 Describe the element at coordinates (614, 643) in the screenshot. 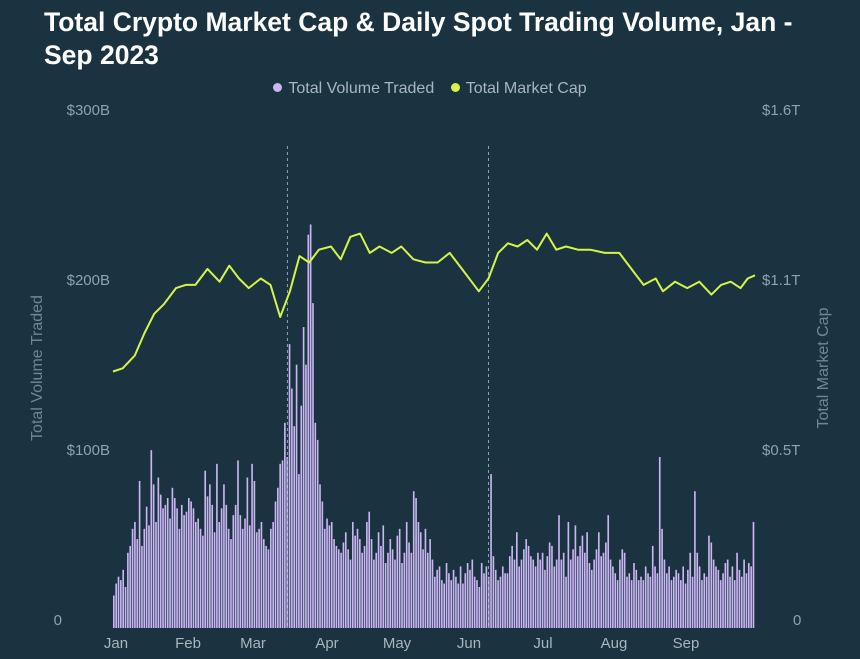

I see `x-tick-aug: Aug` at that location.